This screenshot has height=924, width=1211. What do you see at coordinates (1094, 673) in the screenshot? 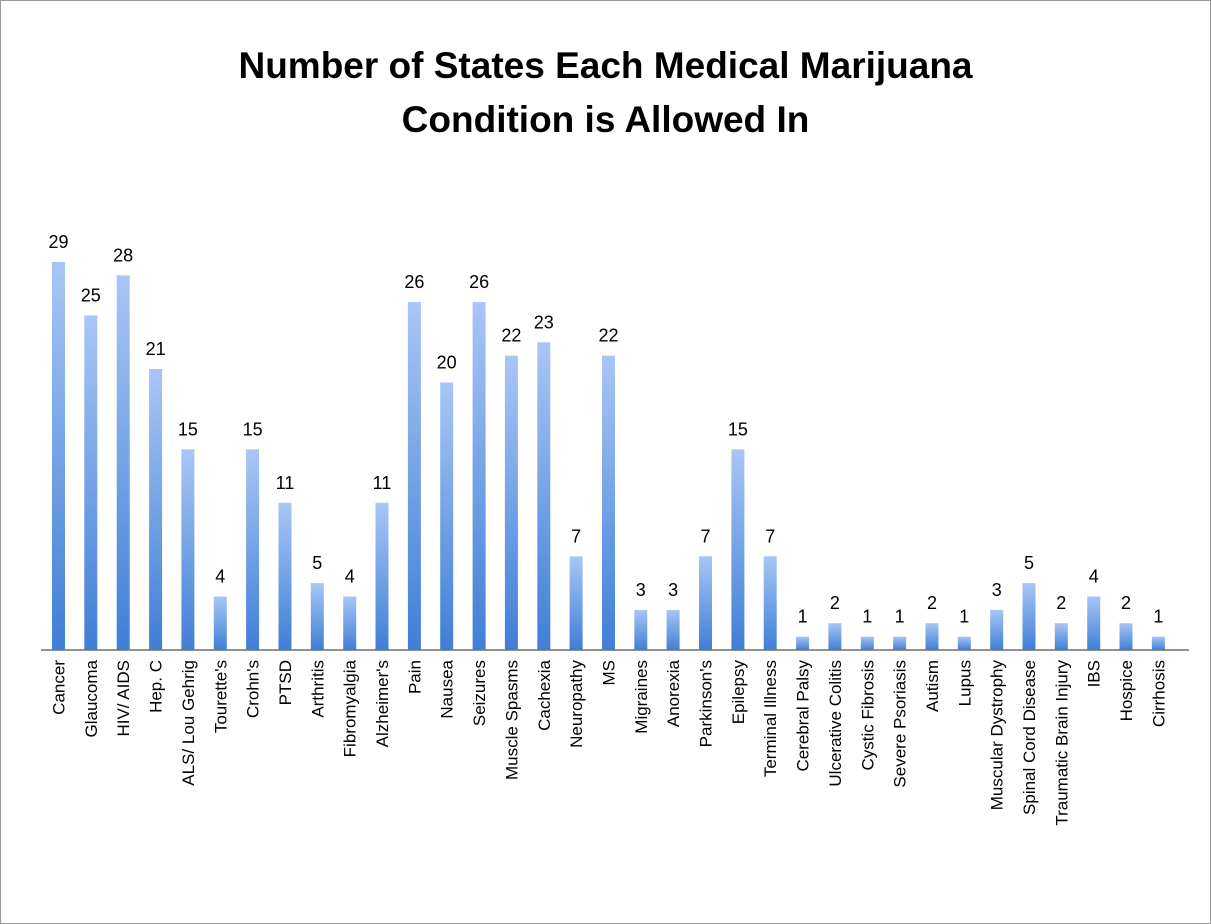
I see `x-tick-label-ibs: IBS` at bounding box center [1094, 673].